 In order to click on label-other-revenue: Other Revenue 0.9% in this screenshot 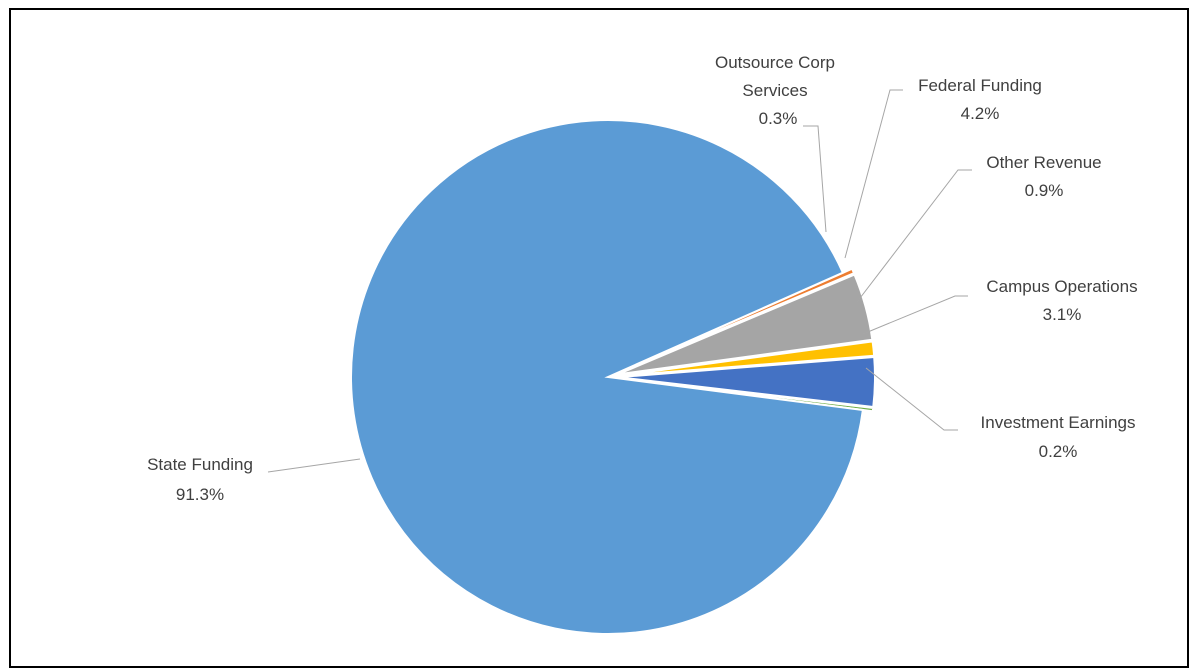, I will do `click(1043, 176)`.